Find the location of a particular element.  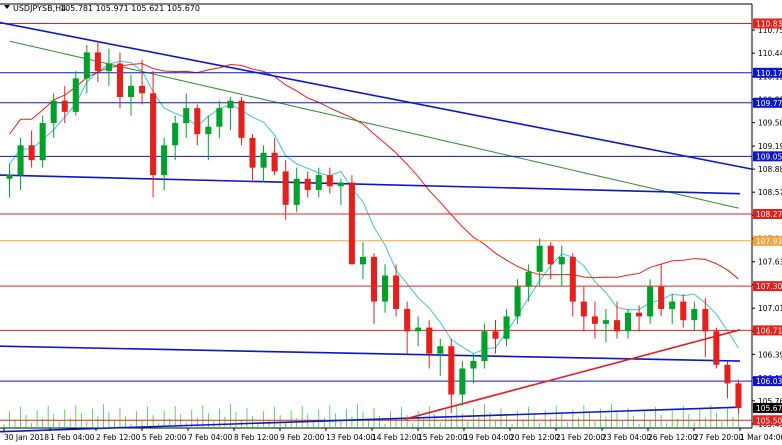

y-tick-label: 108.880 is located at coordinates (770, 169).